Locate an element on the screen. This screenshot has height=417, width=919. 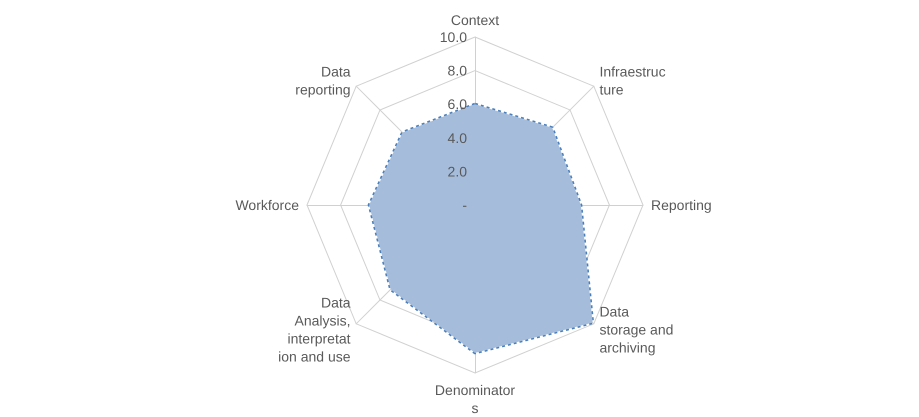
spoke-label: Data storage and archiving is located at coordinates (636, 329).